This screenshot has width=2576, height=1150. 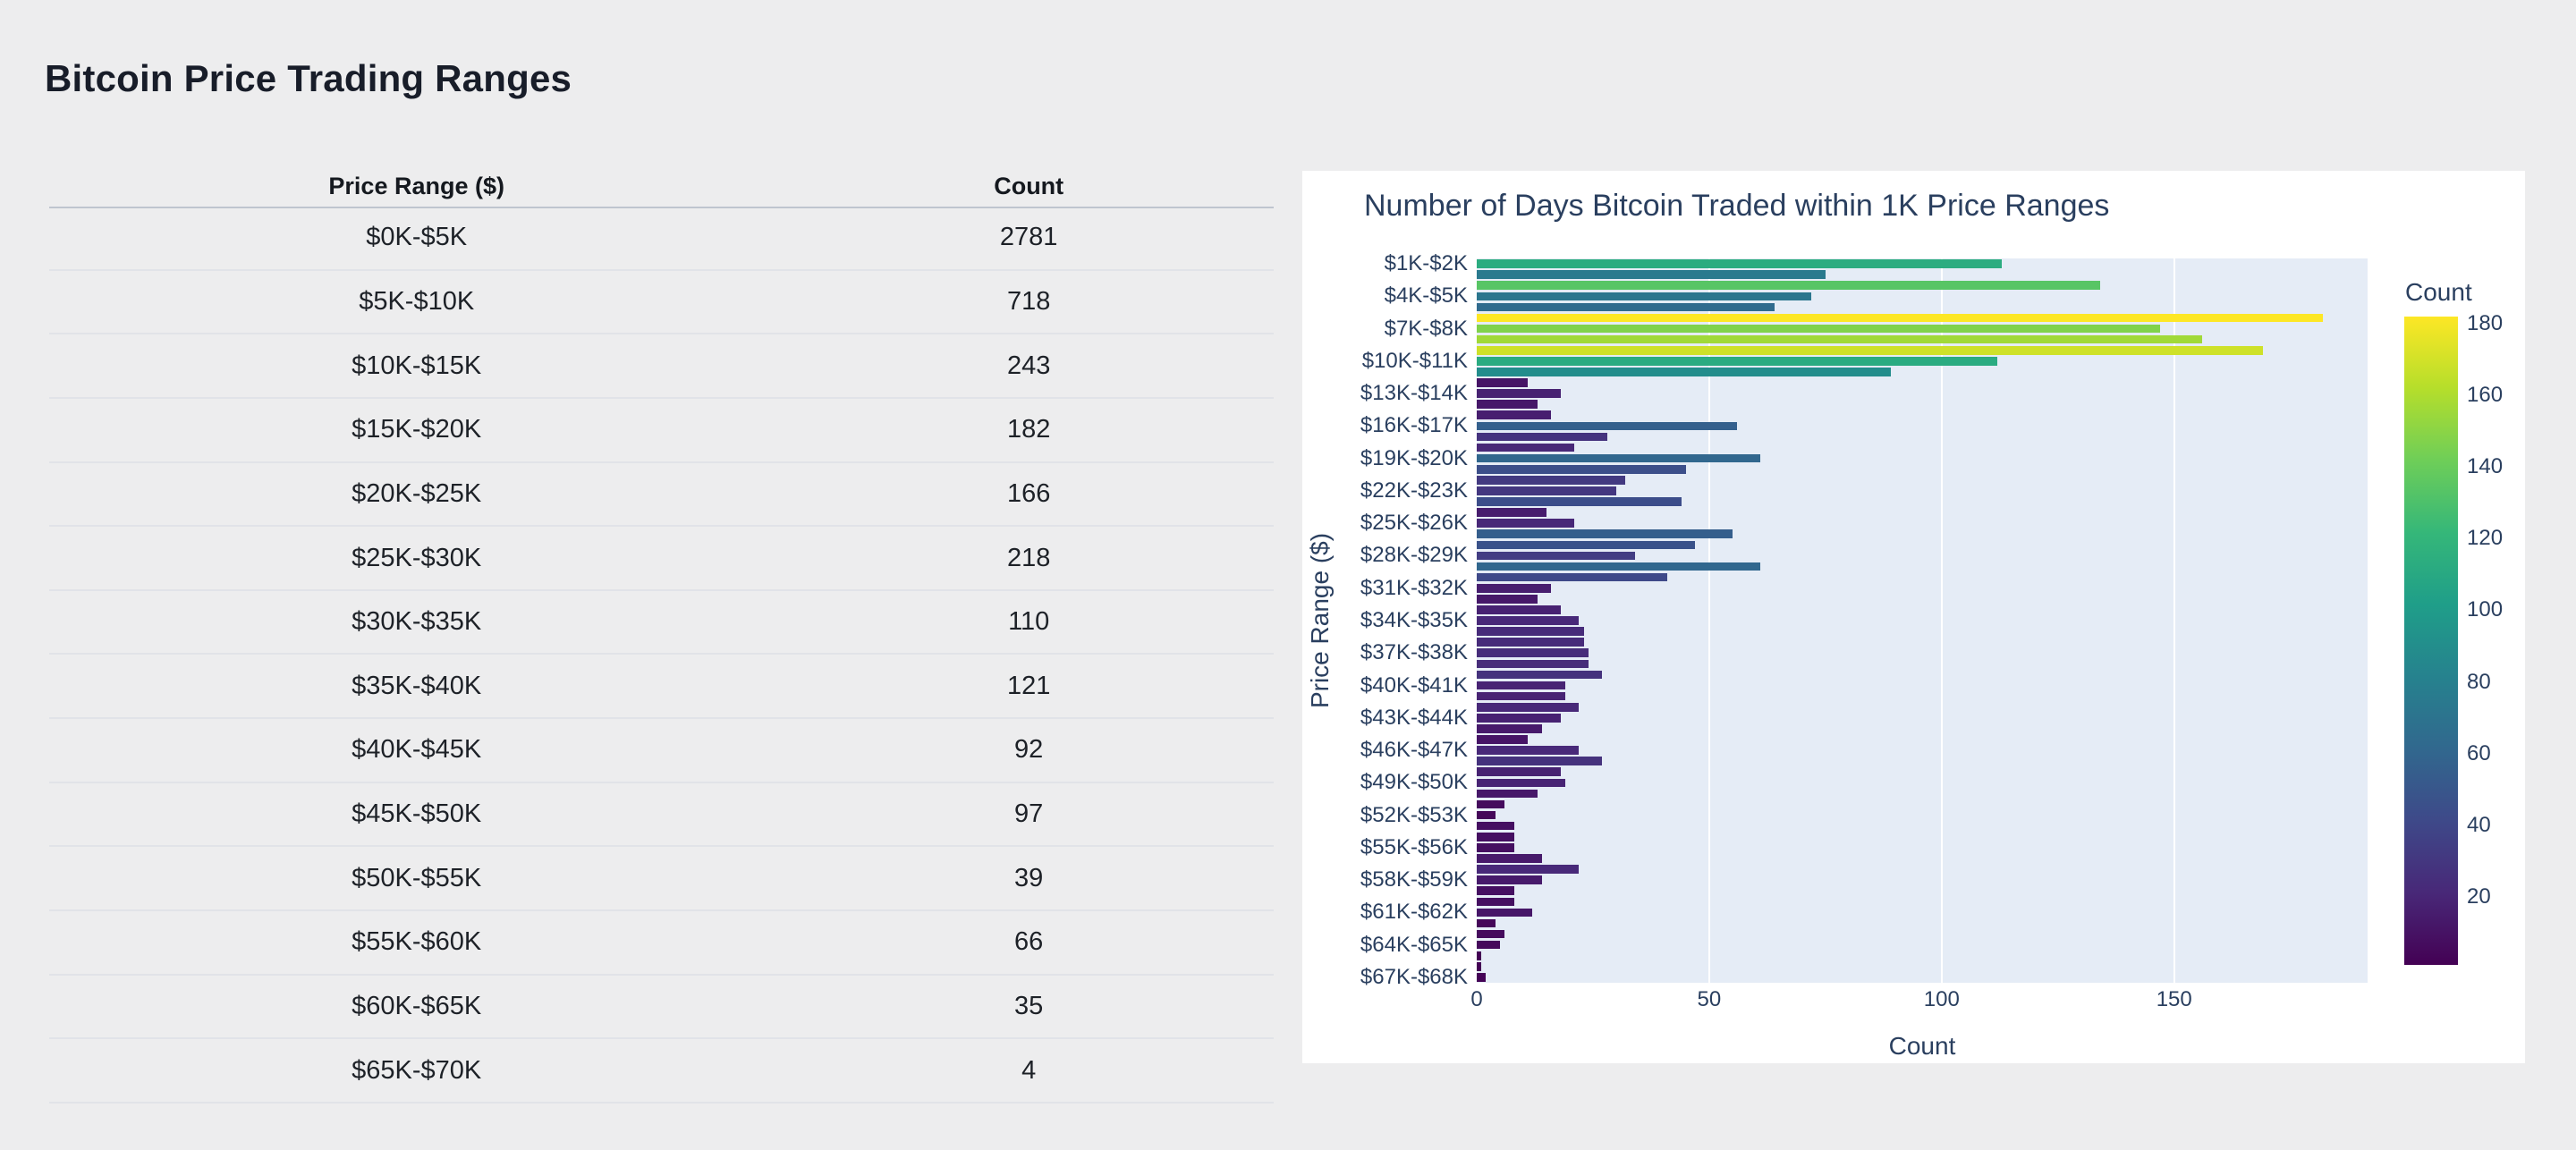 I want to click on table-row: $30K-$35K 110, so click(x=661, y=623).